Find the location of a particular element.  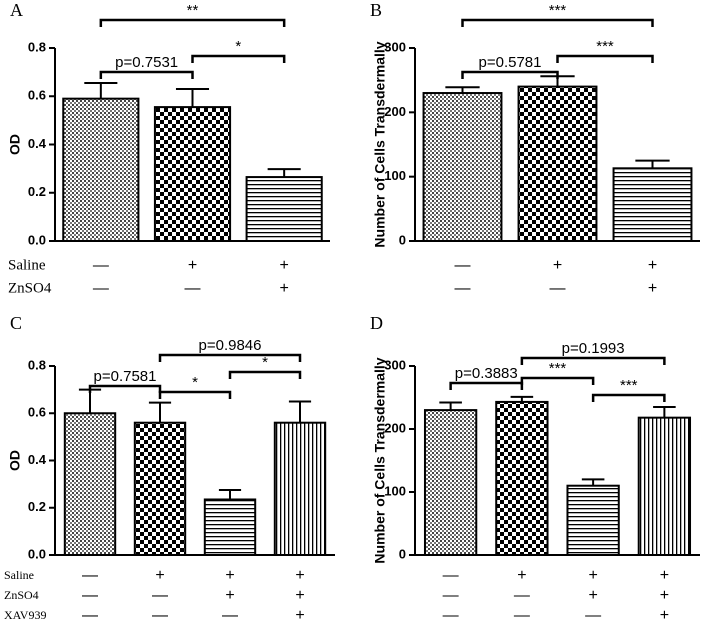

significance-label: p=0.3883 is located at coordinates (486, 373).